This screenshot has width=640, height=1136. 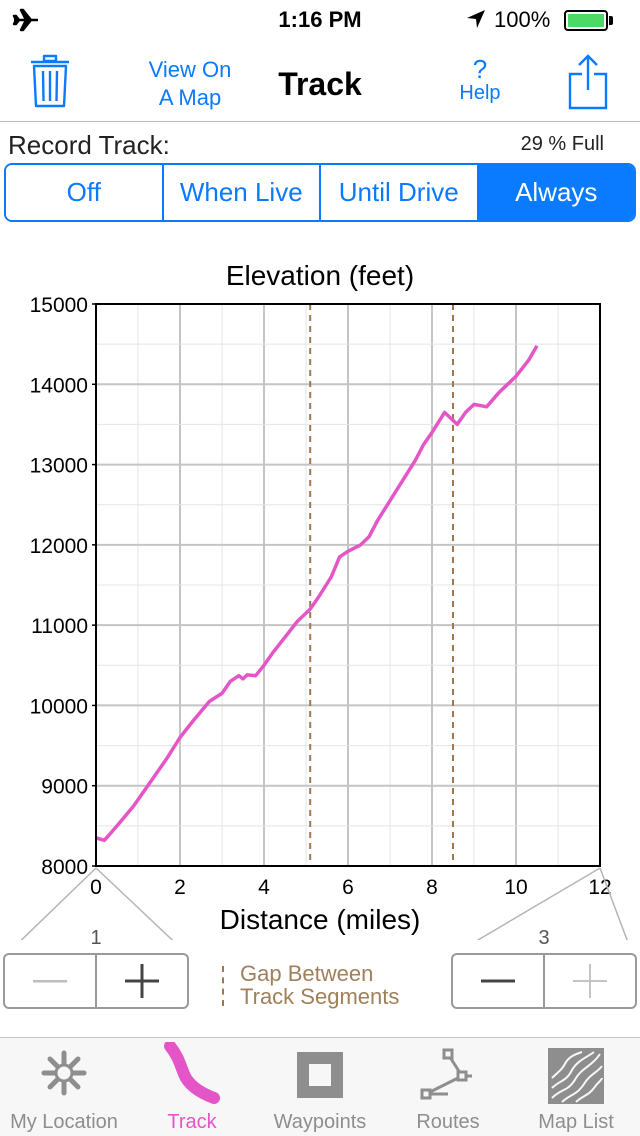 What do you see at coordinates (223, 986) in the screenshot?
I see `dashed-line-icon` at bounding box center [223, 986].